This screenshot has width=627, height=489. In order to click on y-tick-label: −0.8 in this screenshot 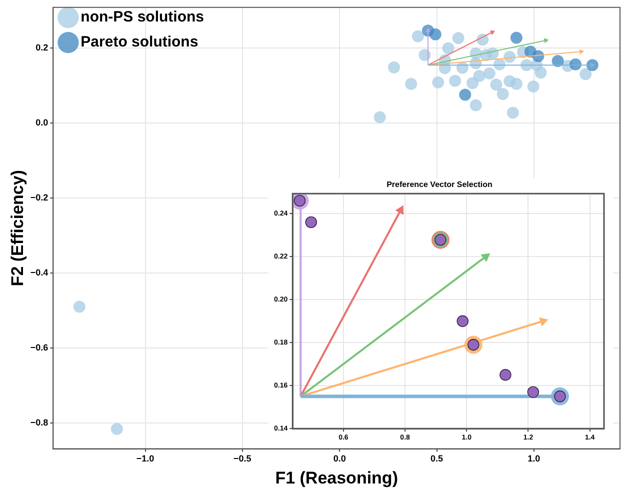, I will do `click(39, 422)`.